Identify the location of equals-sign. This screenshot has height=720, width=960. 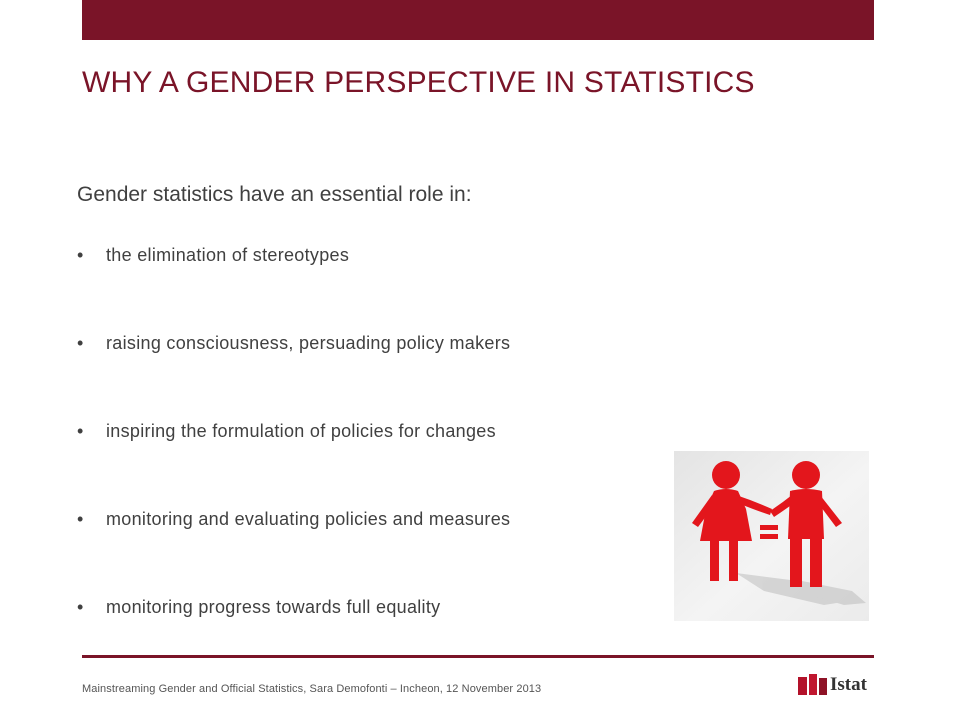
(769, 532).